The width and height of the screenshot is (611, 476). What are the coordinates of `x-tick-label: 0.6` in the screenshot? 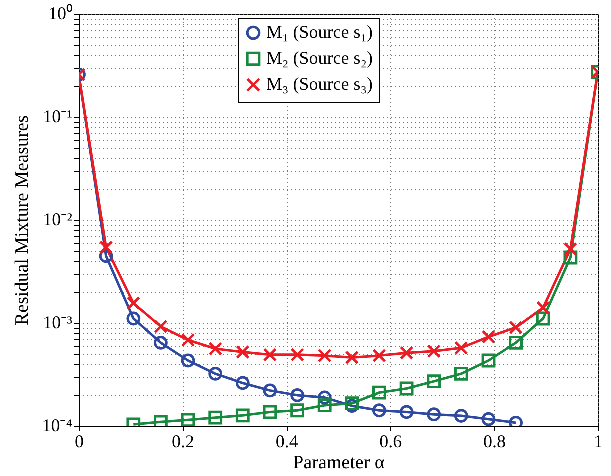 It's located at (391, 442).